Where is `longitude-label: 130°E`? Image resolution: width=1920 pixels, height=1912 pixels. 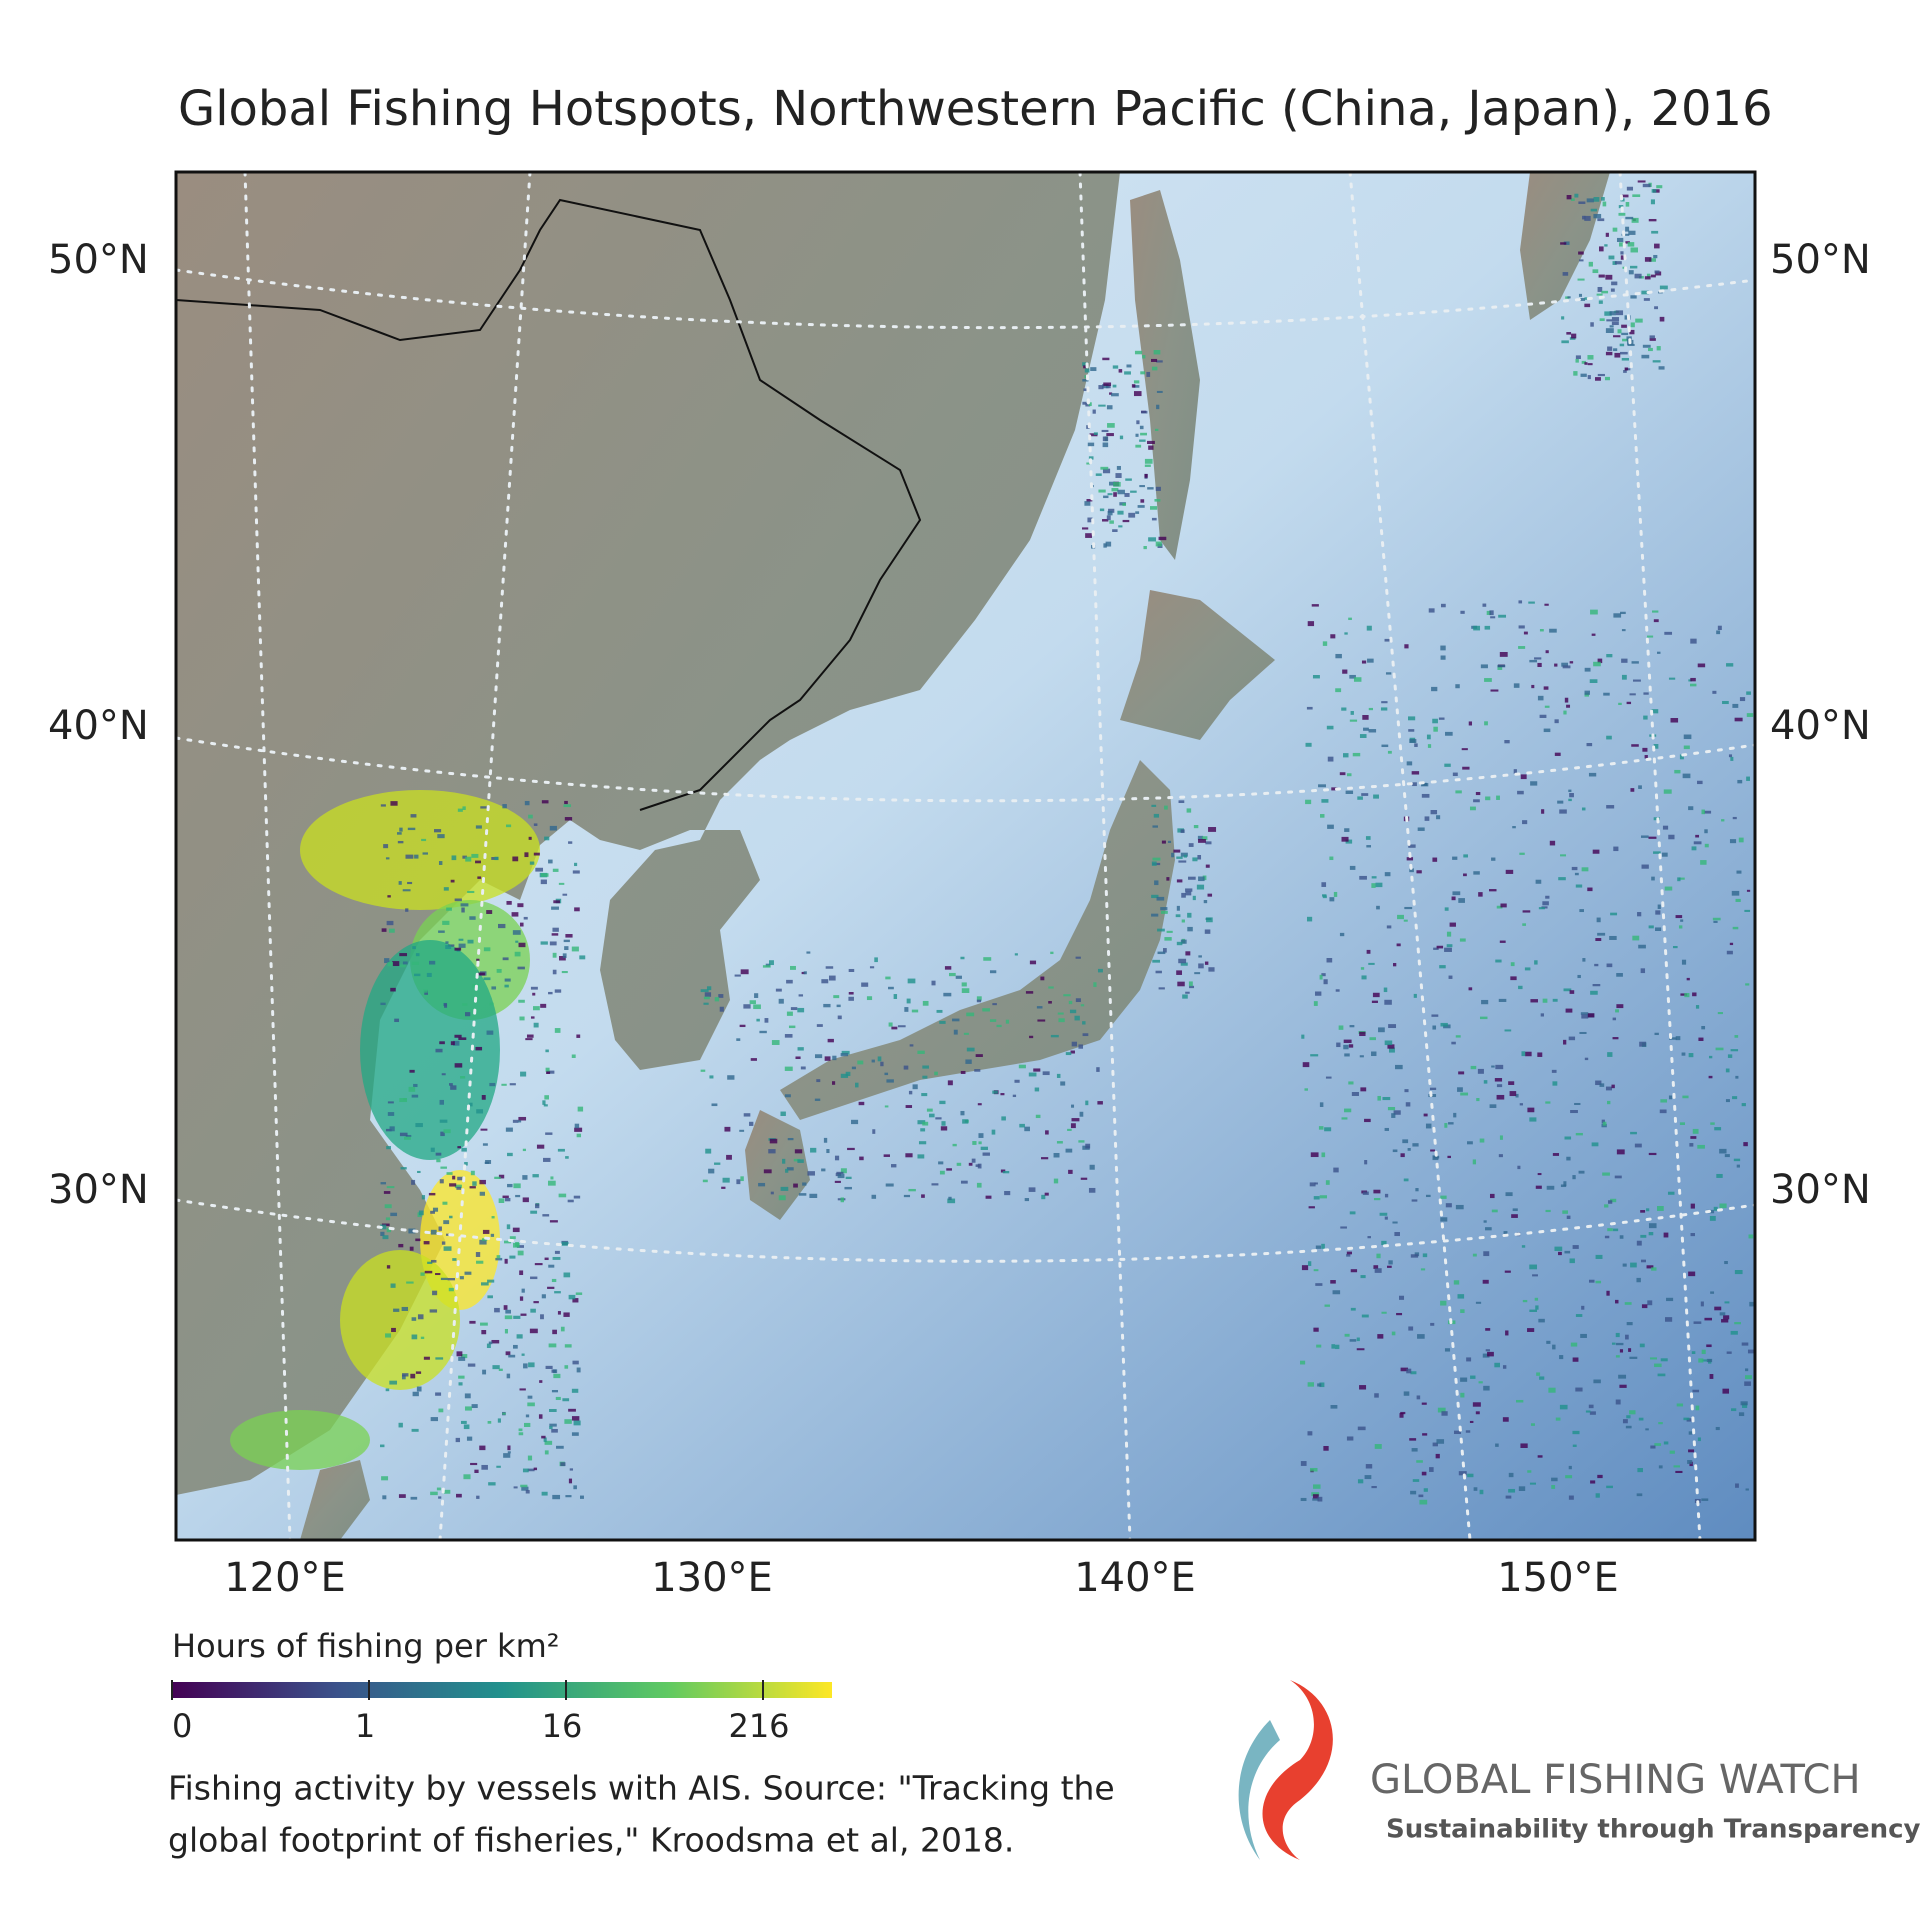 longitude-label: 130°E is located at coordinates (712, 1578).